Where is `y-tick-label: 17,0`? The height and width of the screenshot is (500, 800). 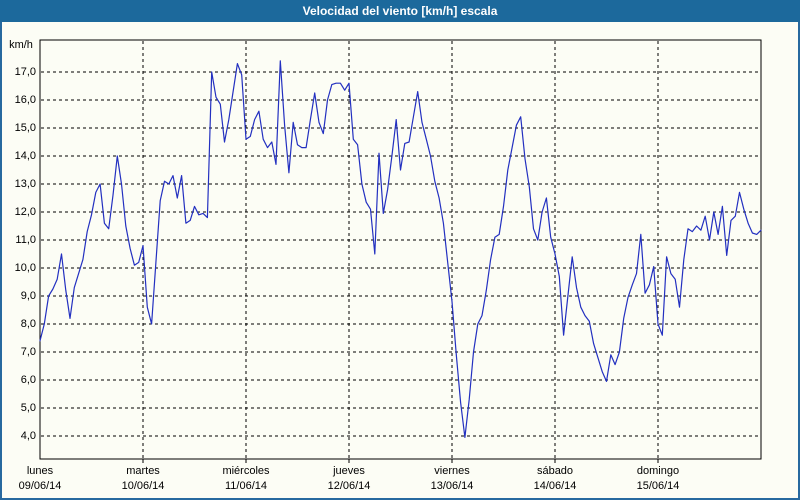 y-tick-label: 17,0 is located at coordinates (25, 72).